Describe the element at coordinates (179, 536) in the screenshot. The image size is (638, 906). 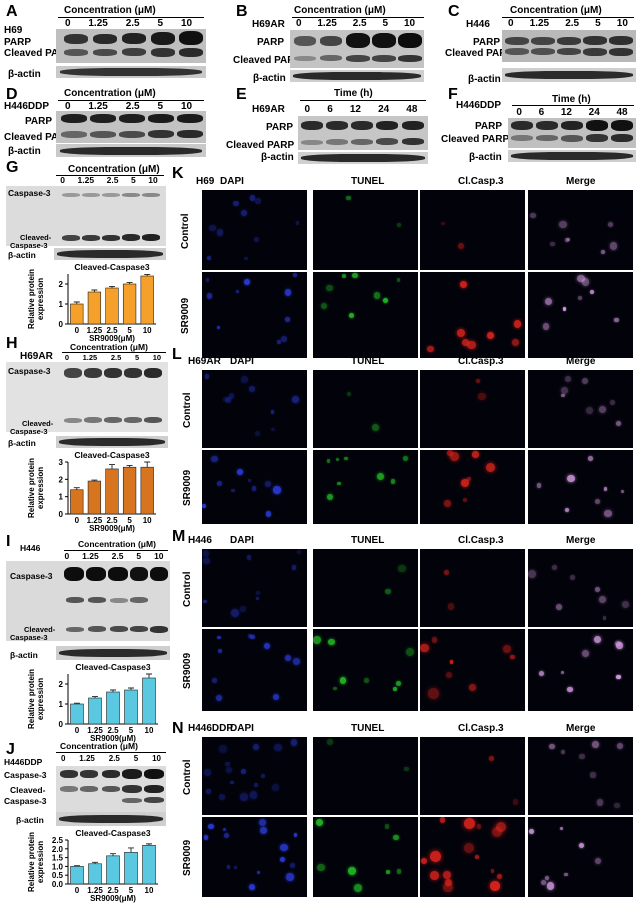
I see `panel-m-letter: M` at that location.